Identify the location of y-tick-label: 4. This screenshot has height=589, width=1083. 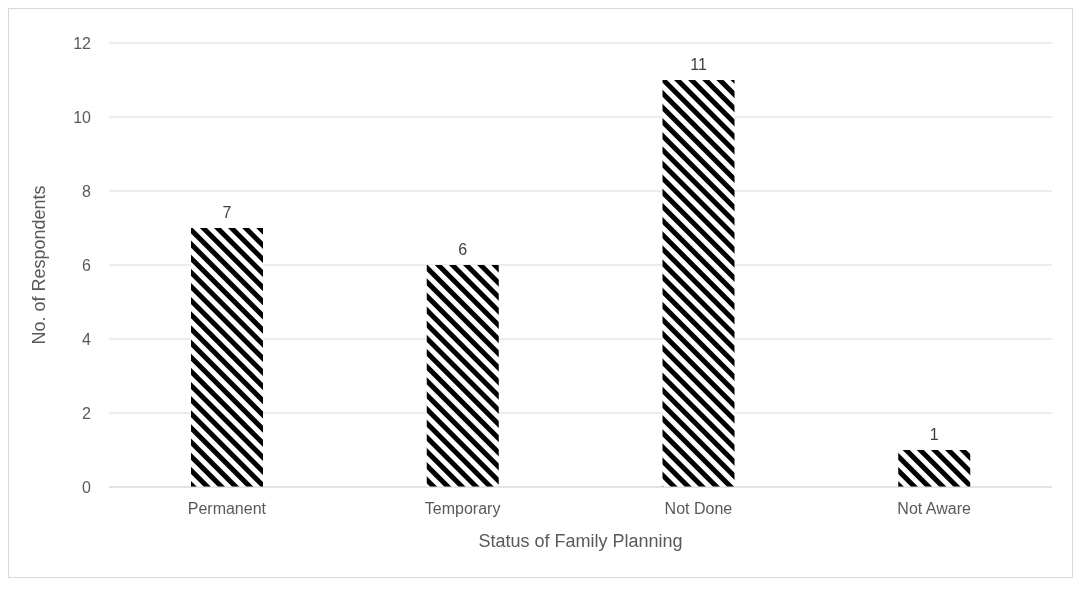
(87, 339).